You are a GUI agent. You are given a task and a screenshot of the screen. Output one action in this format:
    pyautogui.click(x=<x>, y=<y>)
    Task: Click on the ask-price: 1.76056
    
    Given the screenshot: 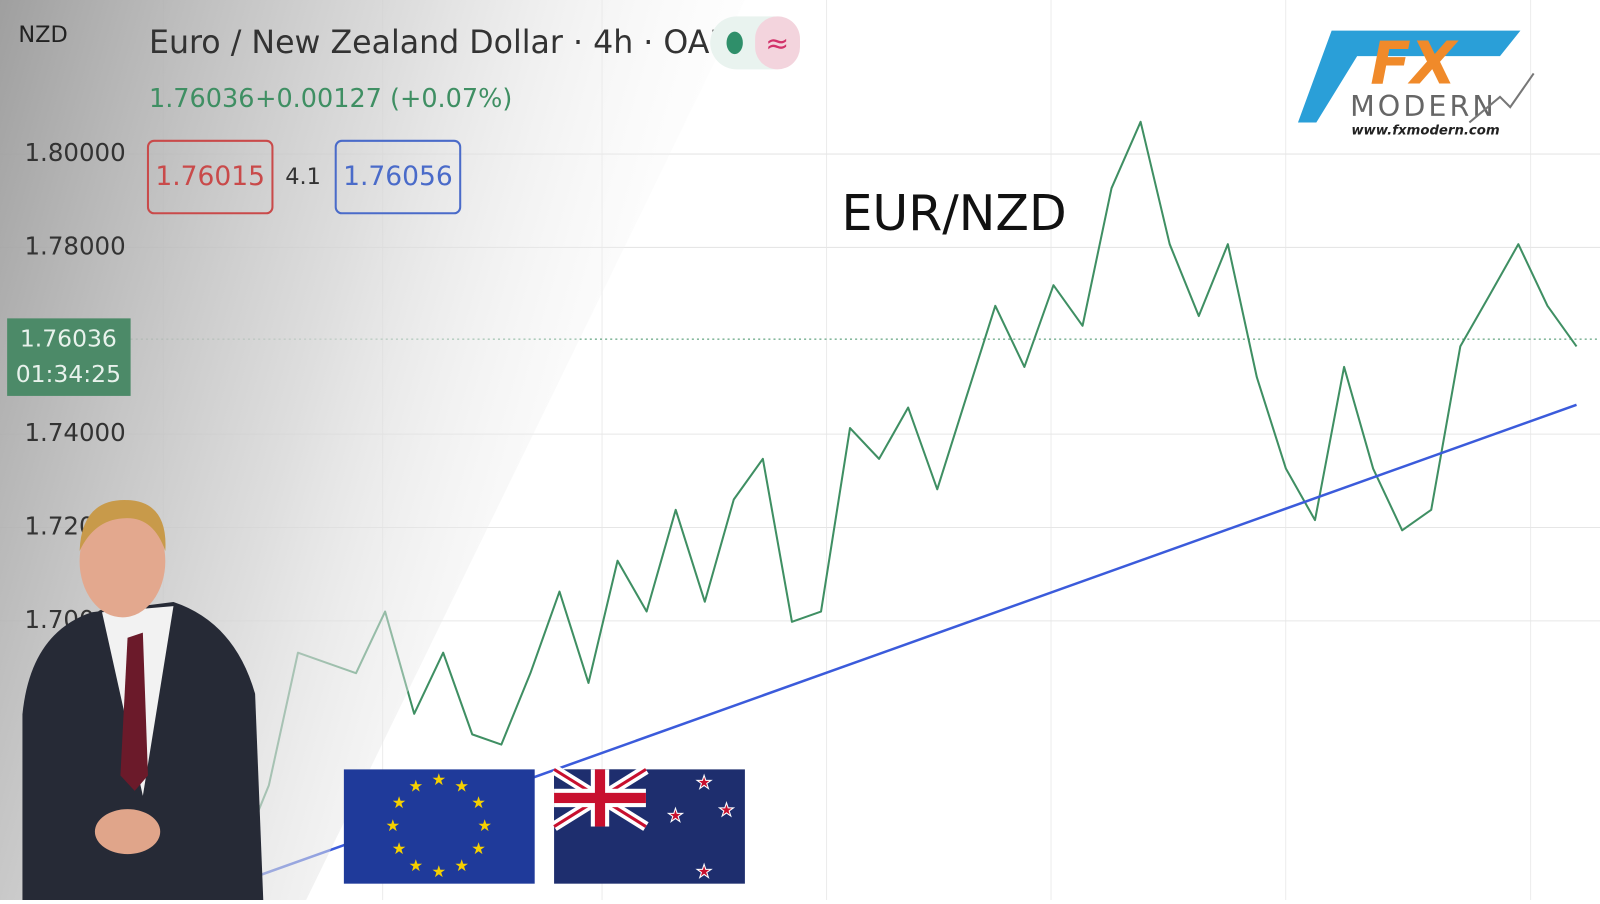 What is the action you would take?
    pyautogui.click(x=398, y=176)
    